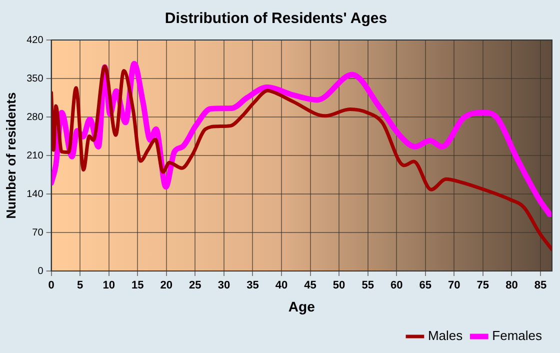 This screenshot has height=353, width=560. What do you see at coordinates (252, 286) in the screenshot?
I see `x-tick-label: 35` at bounding box center [252, 286].